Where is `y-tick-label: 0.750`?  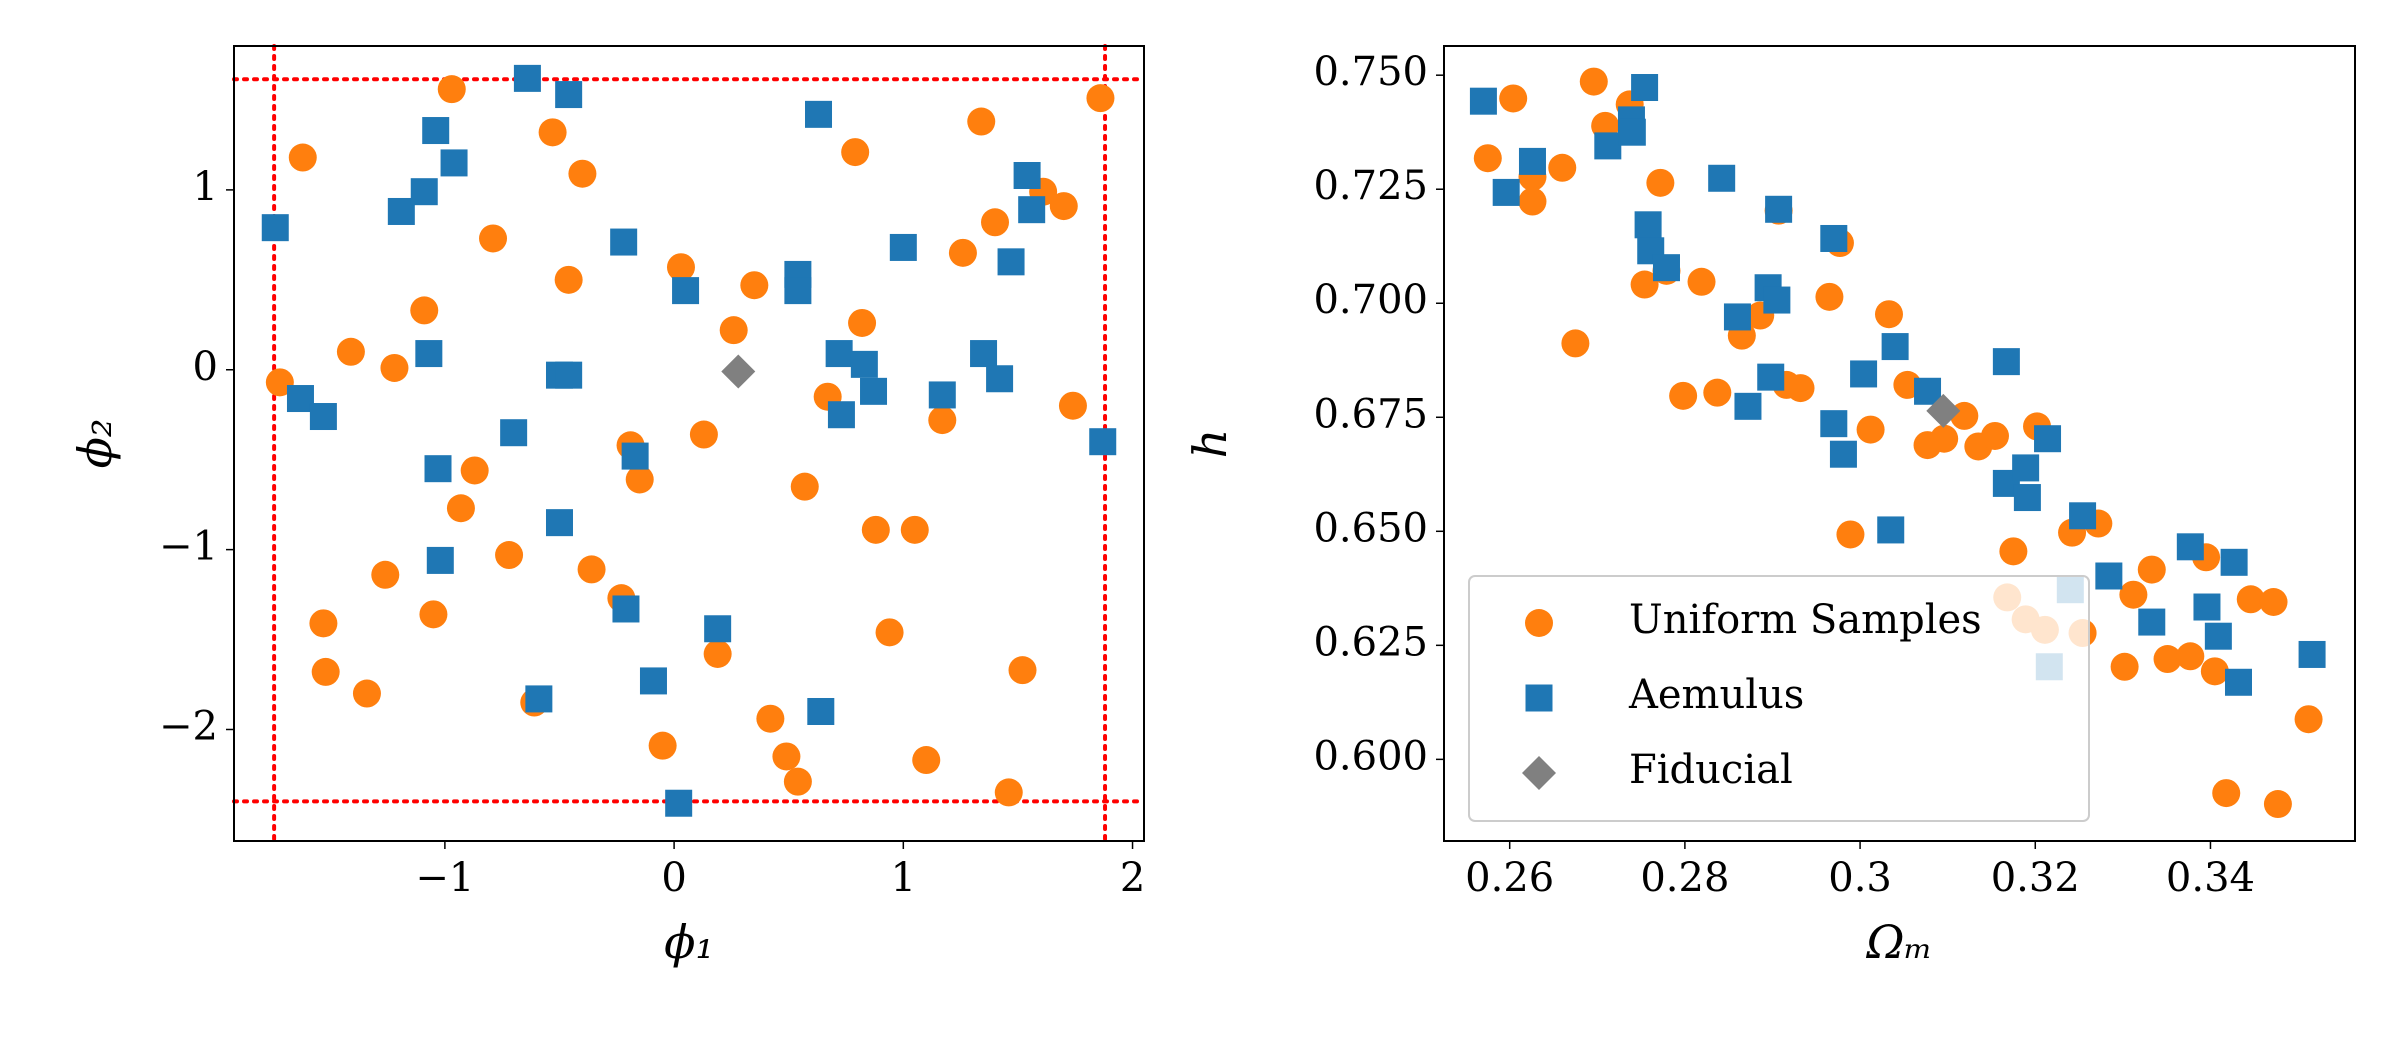
y-tick-label: 0.750 is located at coordinates (1370, 72).